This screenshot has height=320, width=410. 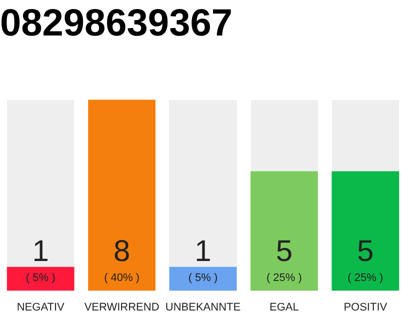 I want to click on x-tick-label: NEGATIV, so click(x=40, y=307).